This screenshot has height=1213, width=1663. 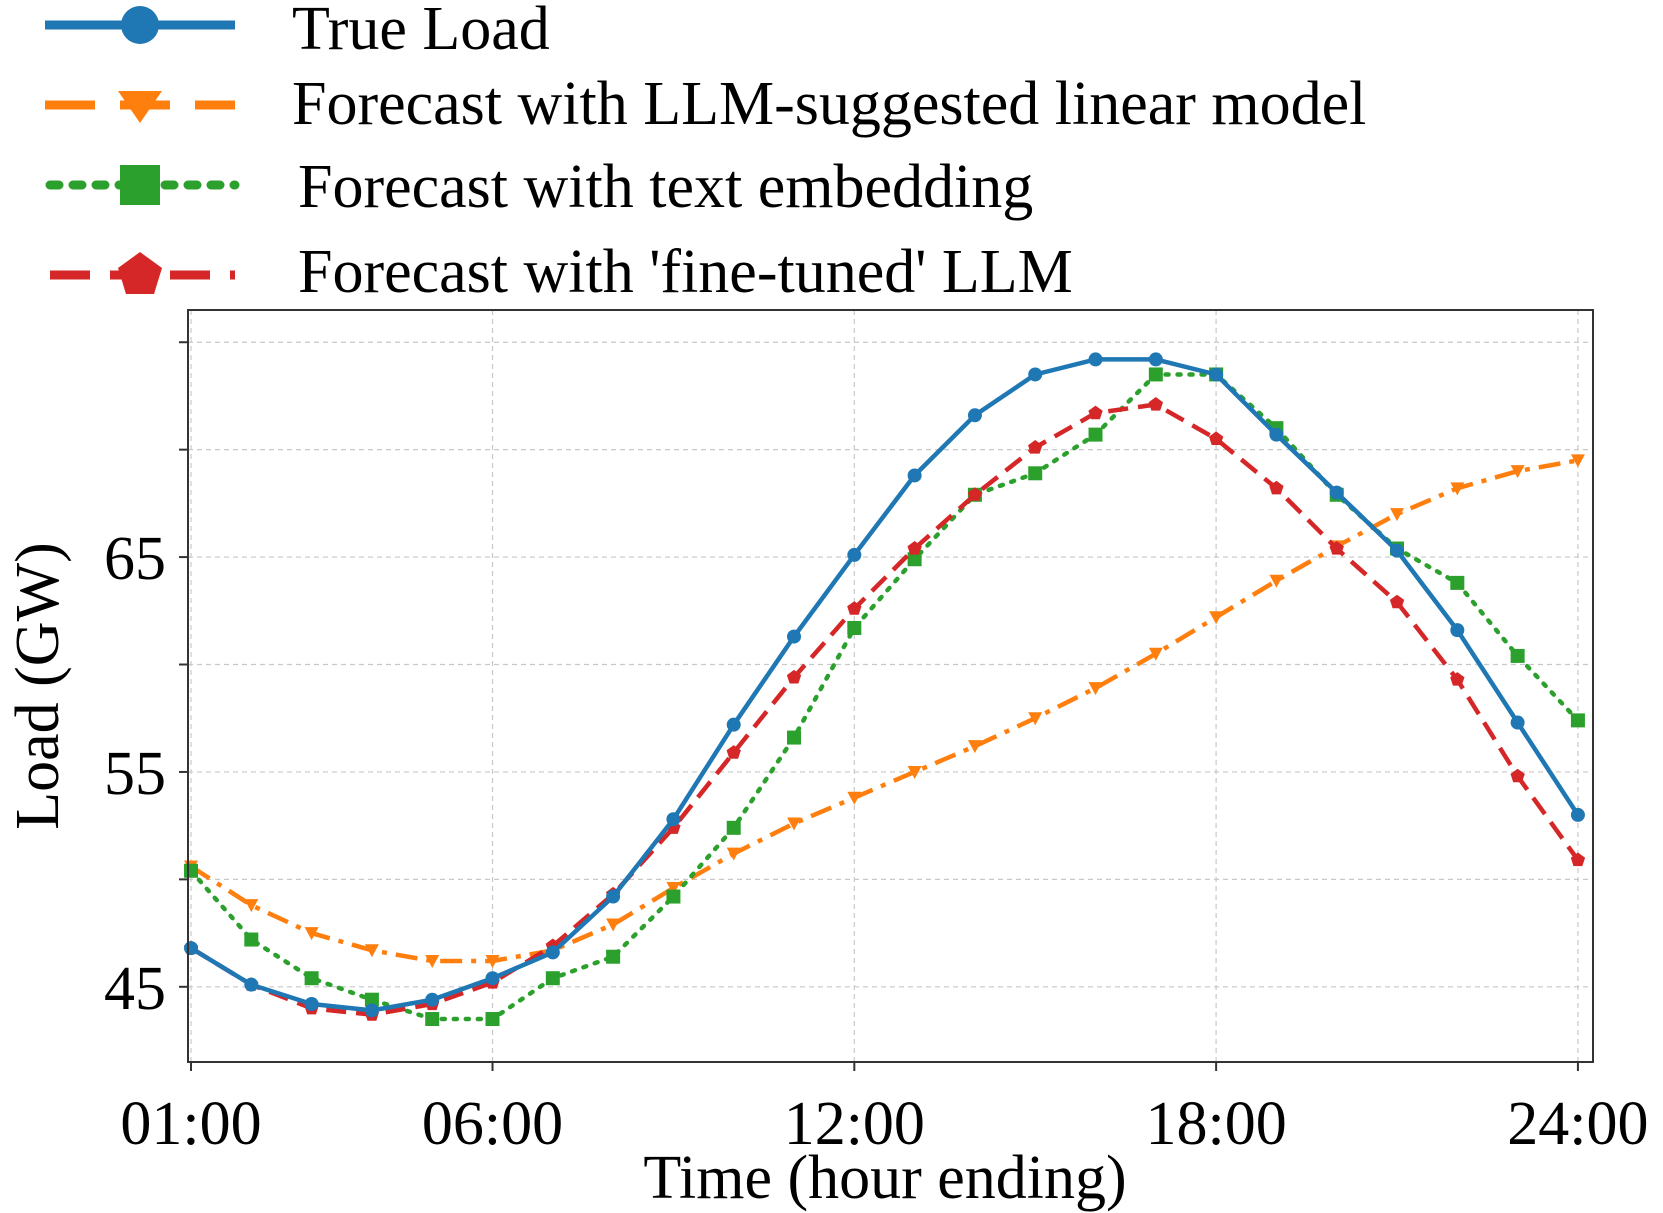 I want to click on legend-swatch-square-marker, so click(x=140, y=185).